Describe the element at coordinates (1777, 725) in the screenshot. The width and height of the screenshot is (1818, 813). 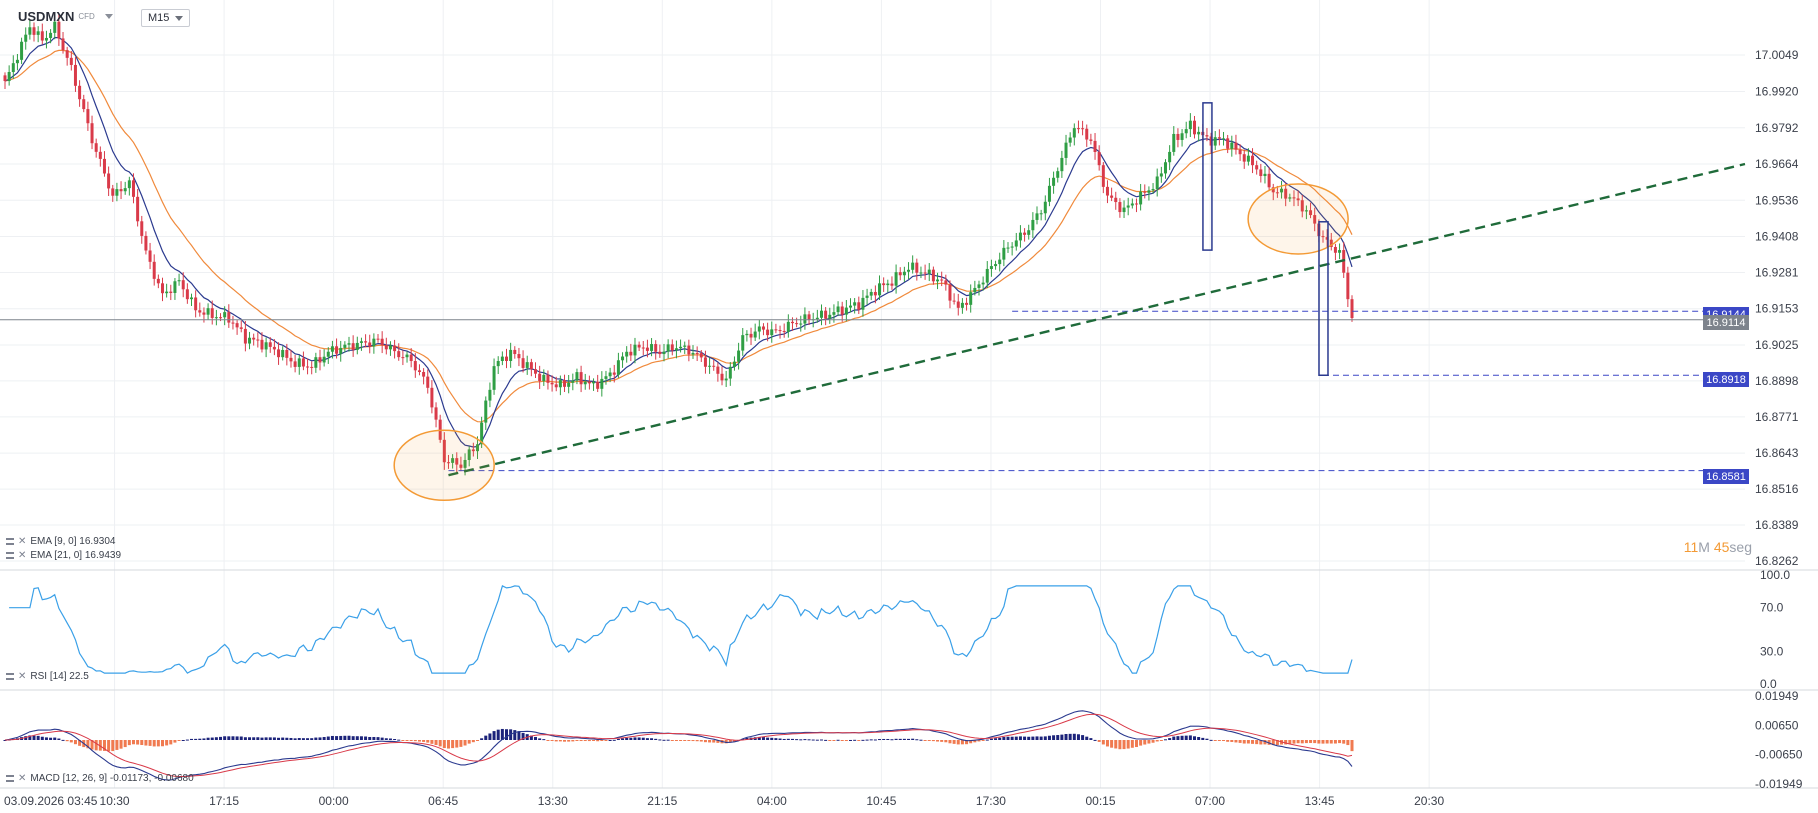
I see `macd-tick-label: 0.00650` at that location.